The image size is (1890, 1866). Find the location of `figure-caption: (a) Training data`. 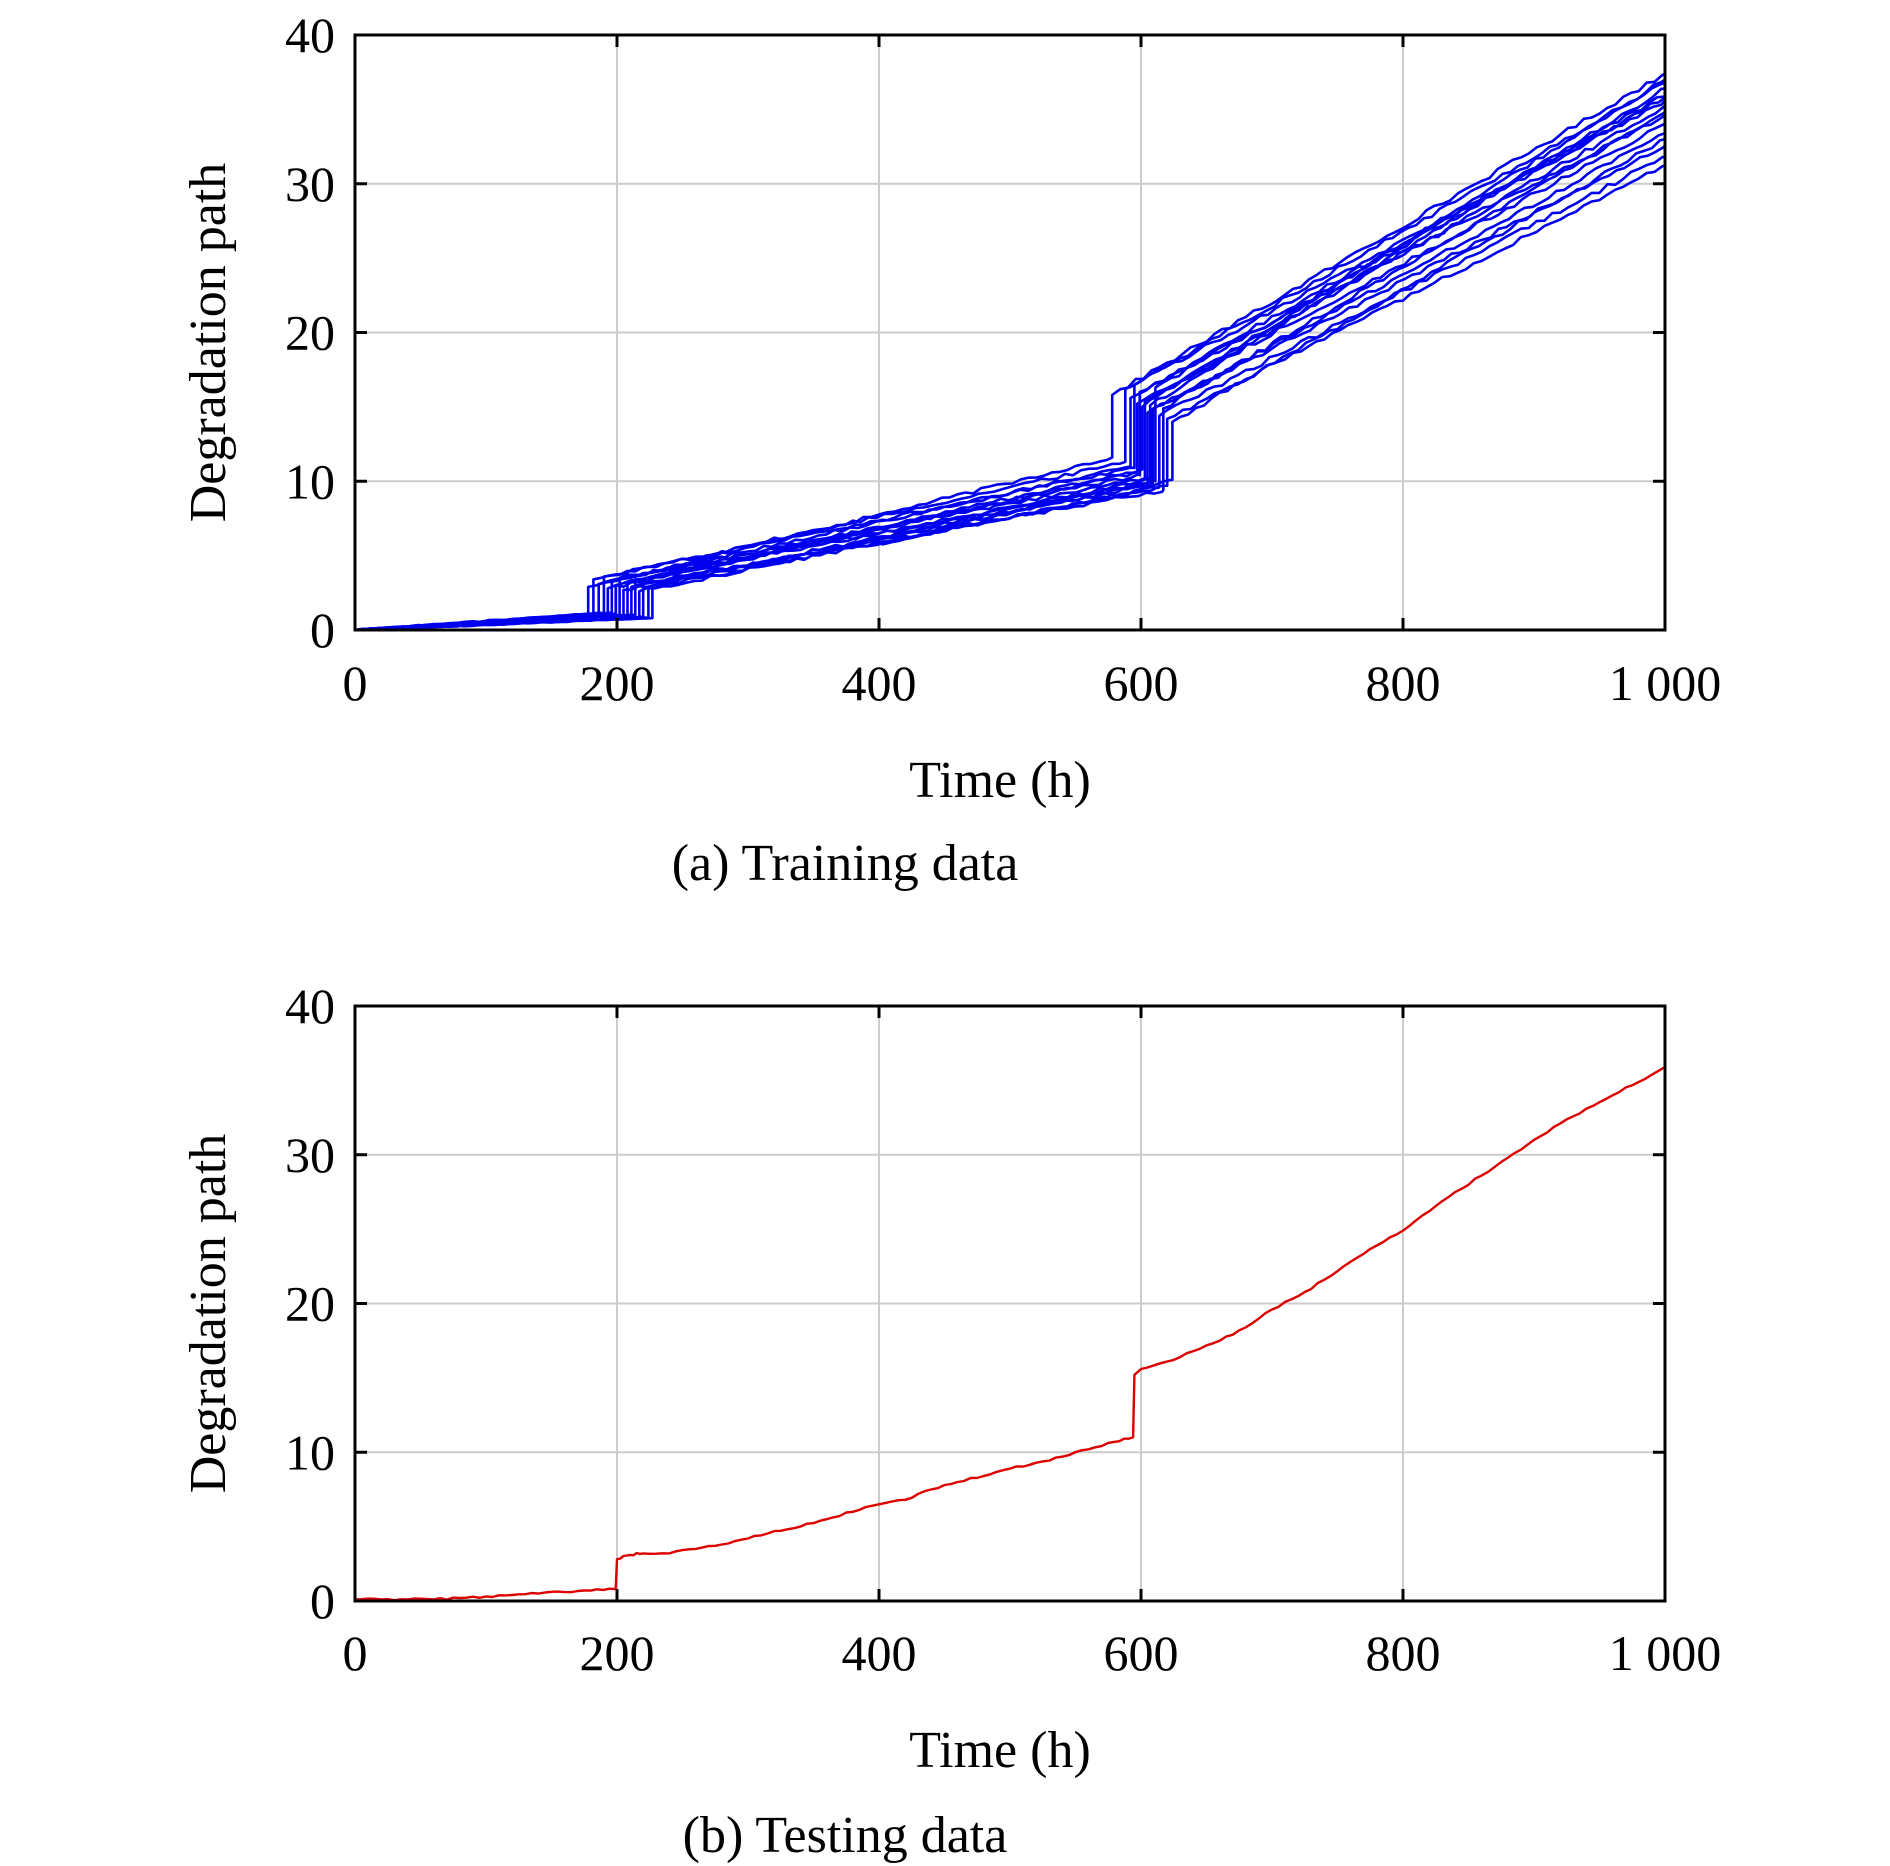

figure-caption: (a) Training data is located at coordinates (845, 863).